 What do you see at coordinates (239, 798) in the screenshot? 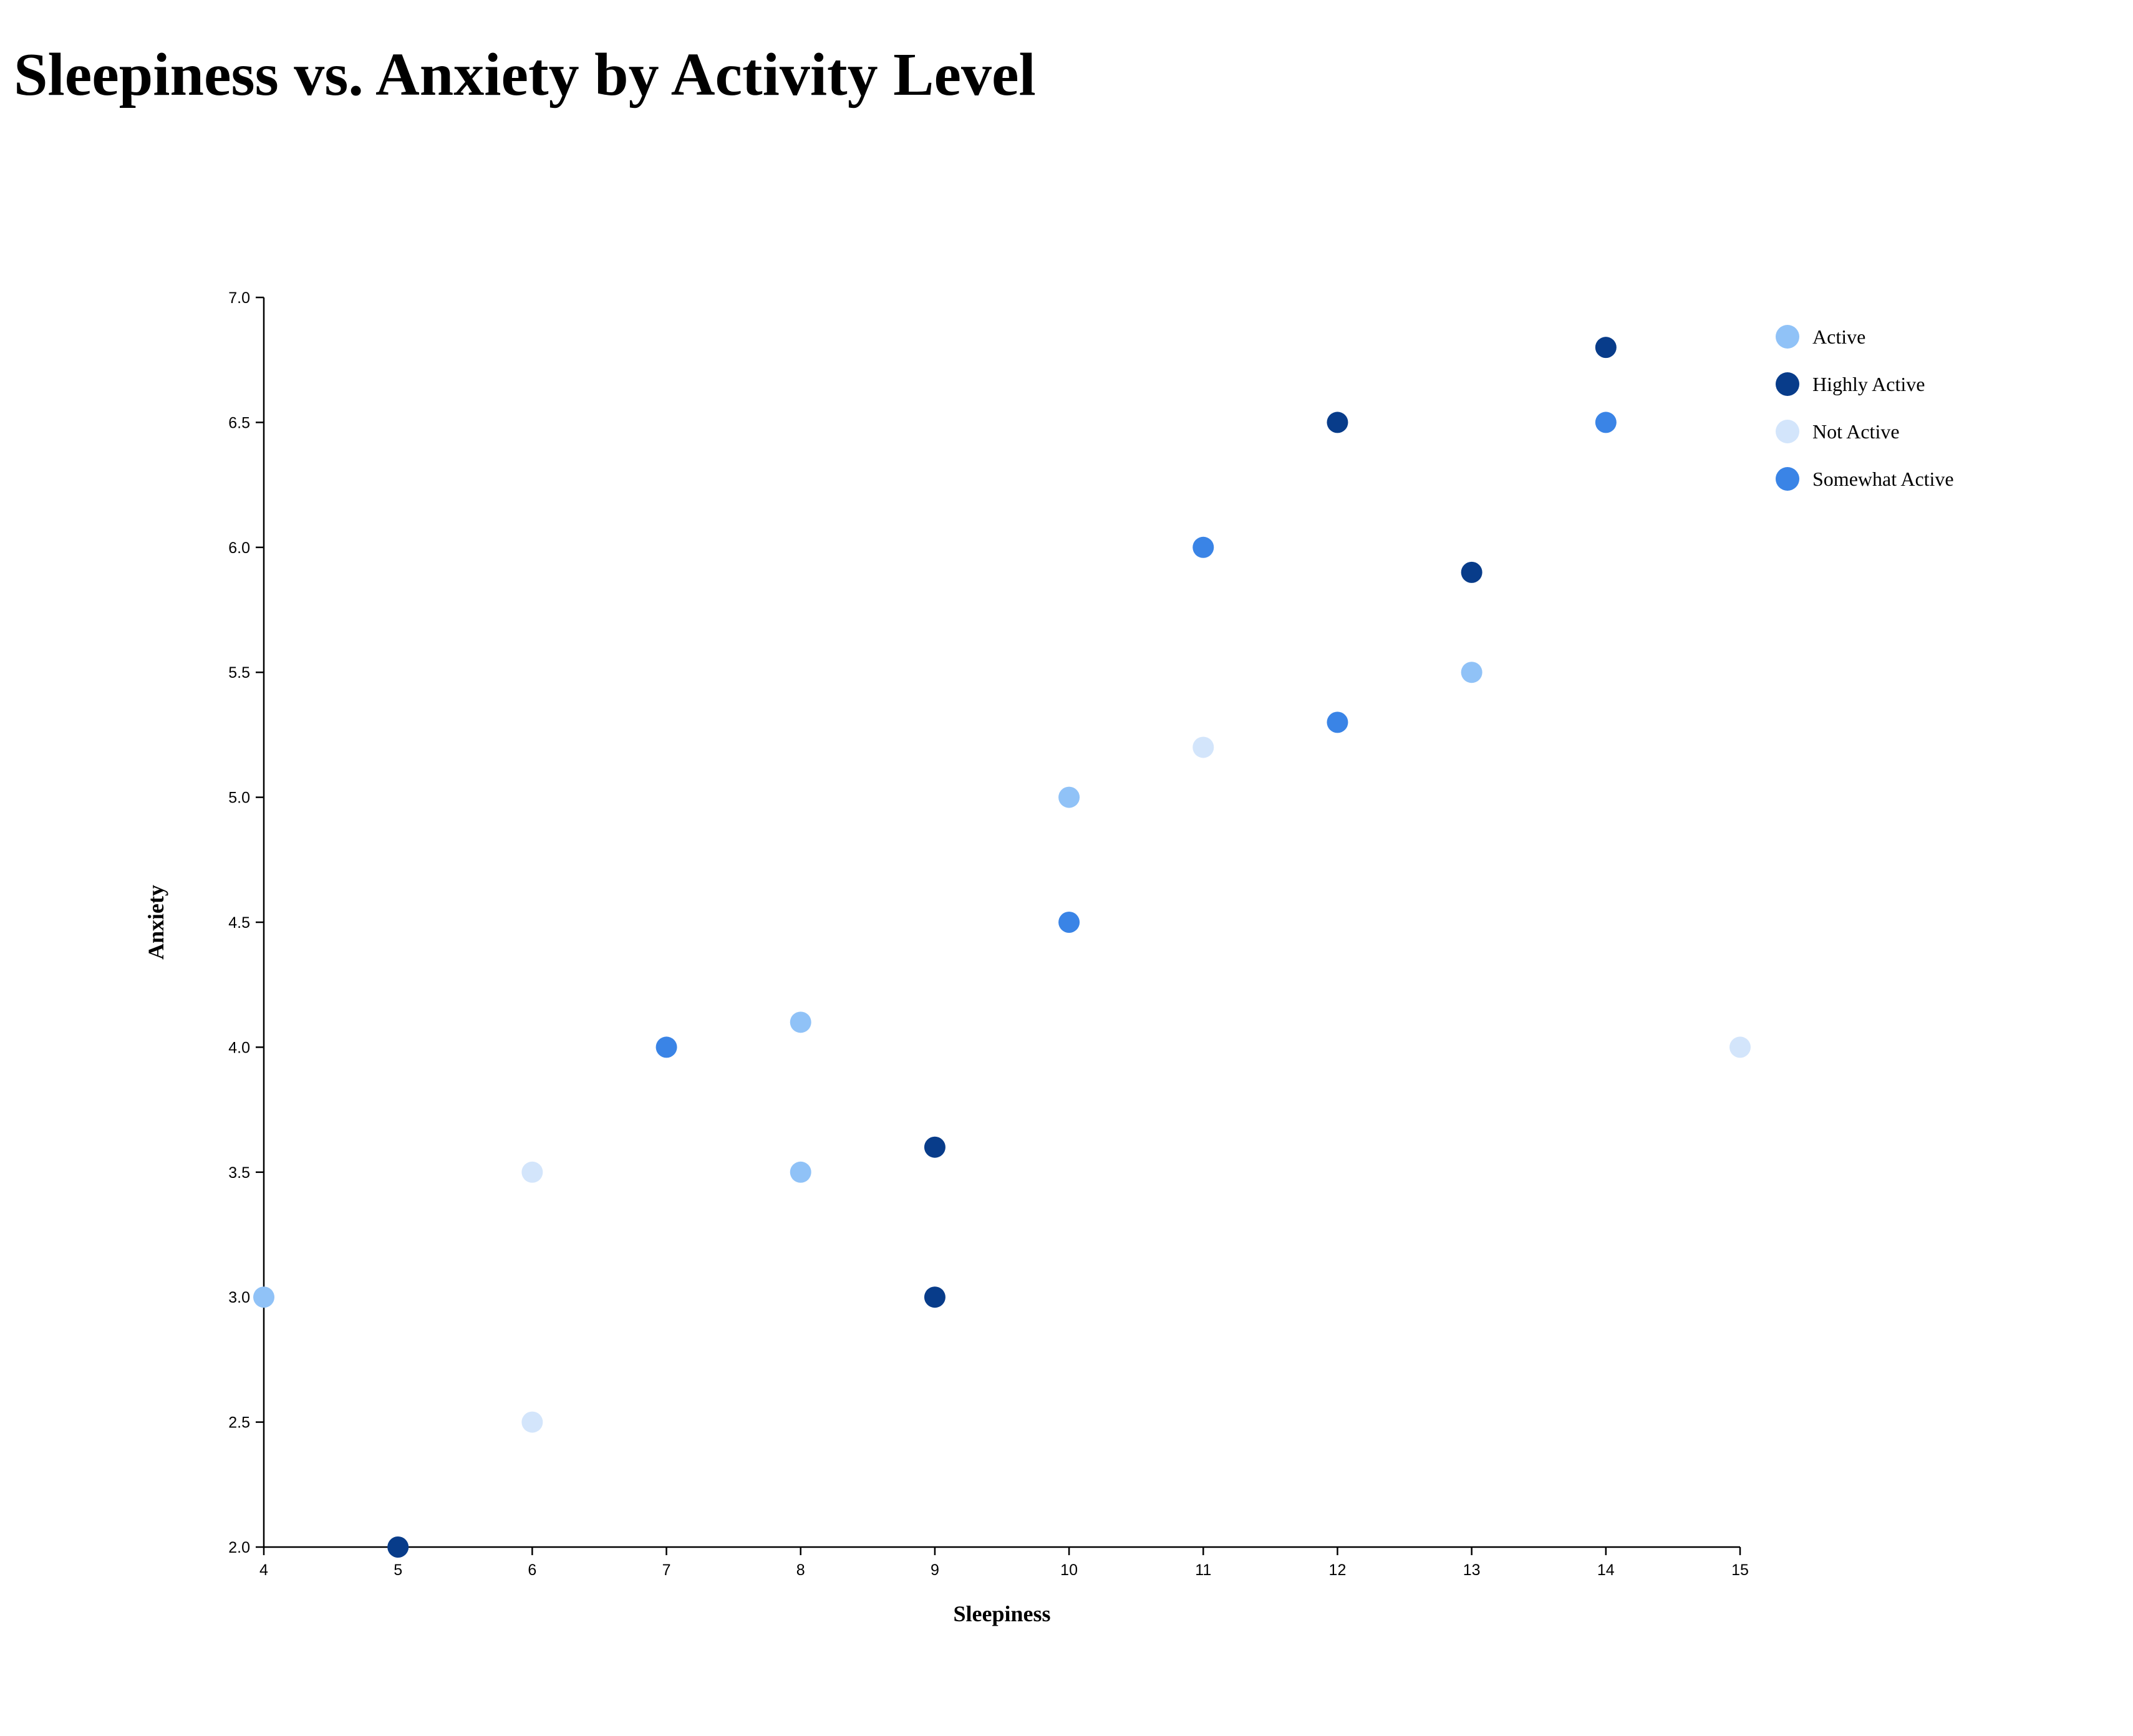
I see `y-tick-label: 5.0` at bounding box center [239, 798].